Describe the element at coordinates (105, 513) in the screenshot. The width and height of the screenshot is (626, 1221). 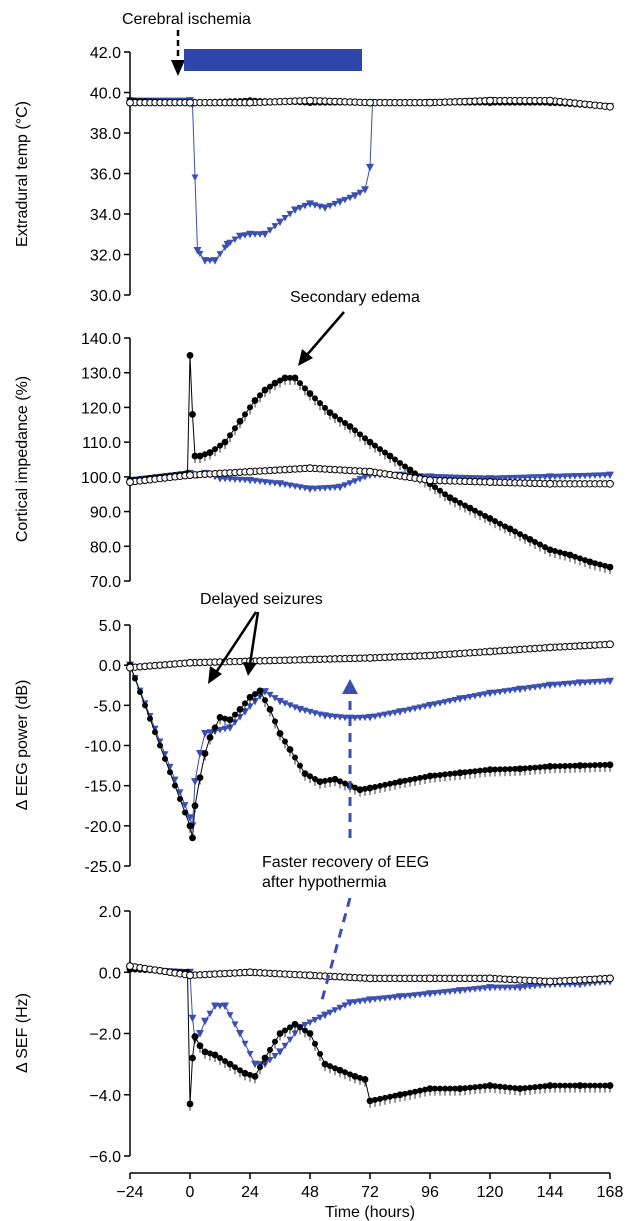
I see `y-tick-label: 90.0` at that location.